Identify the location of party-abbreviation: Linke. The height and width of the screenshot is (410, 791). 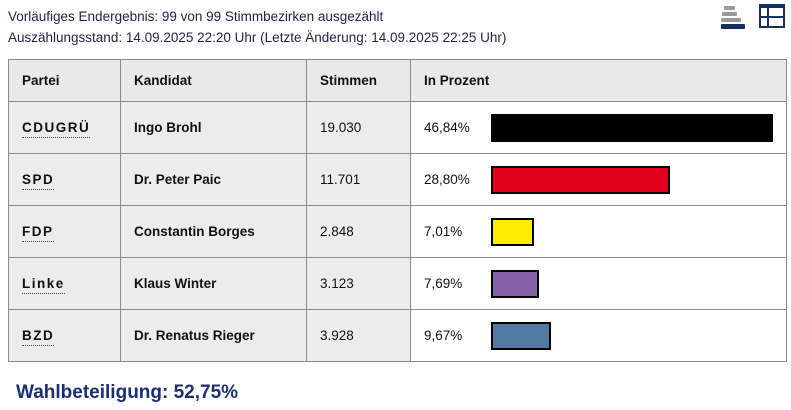
(43, 285).